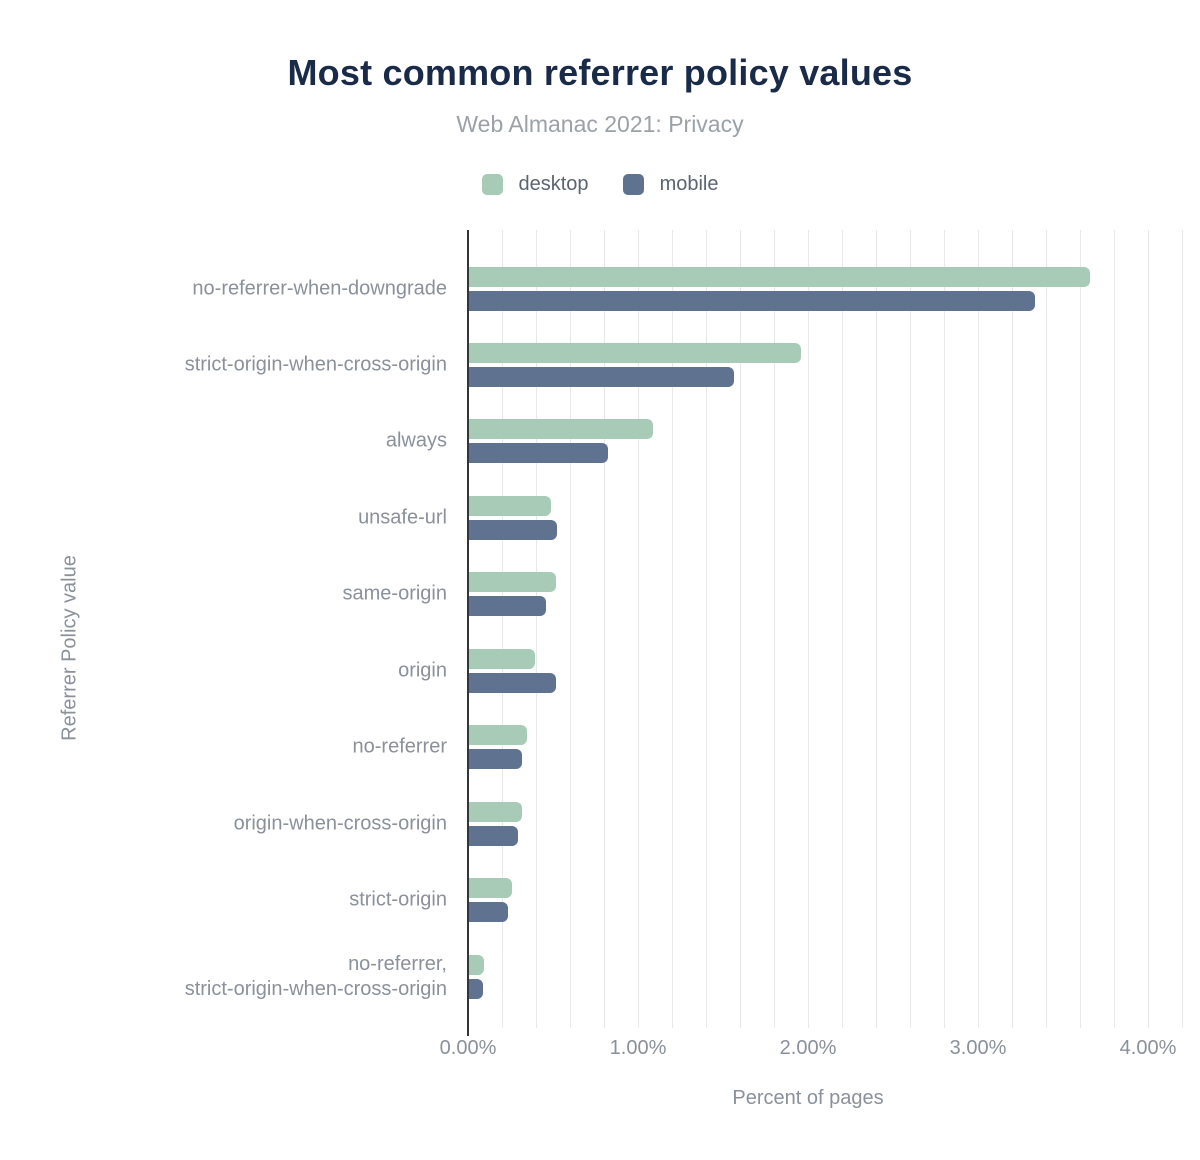  What do you see at coordinates (600, 900) in the screenshot?
I see `category-row: strict-origin` at bounding box center [600, 900].